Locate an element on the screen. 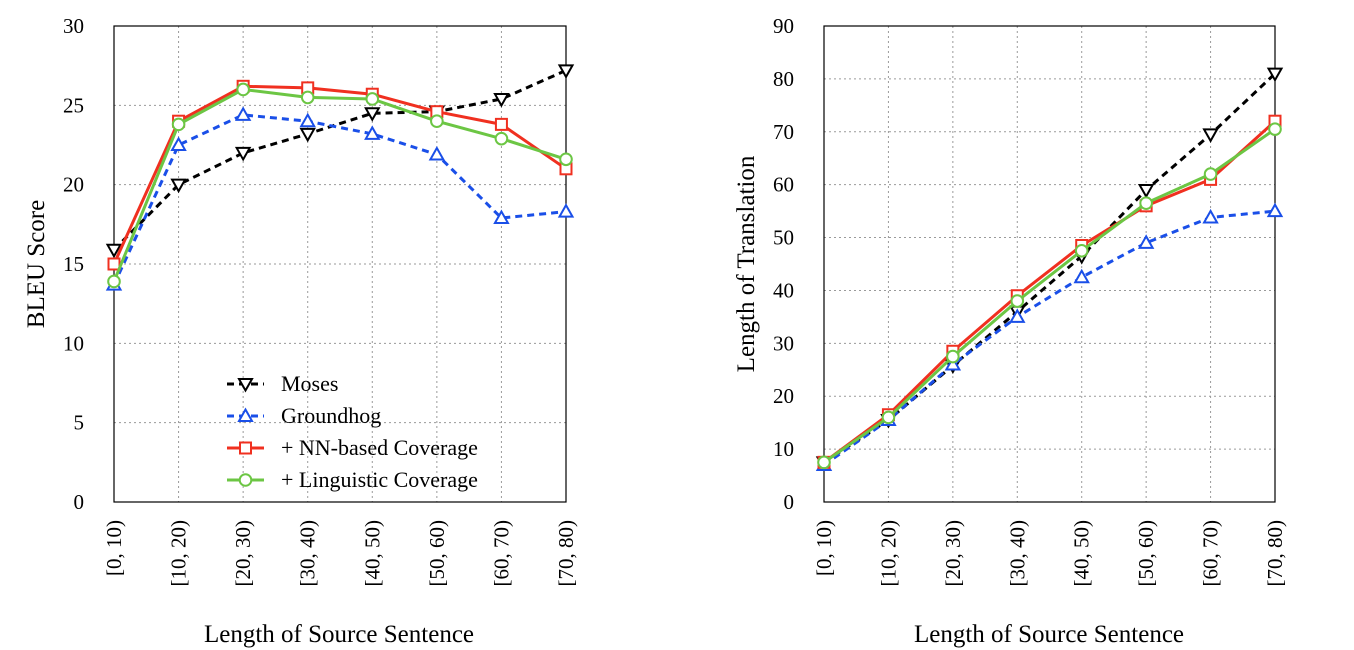  bleu-nn-based-coverage-line is located at coordinates (339, 174).